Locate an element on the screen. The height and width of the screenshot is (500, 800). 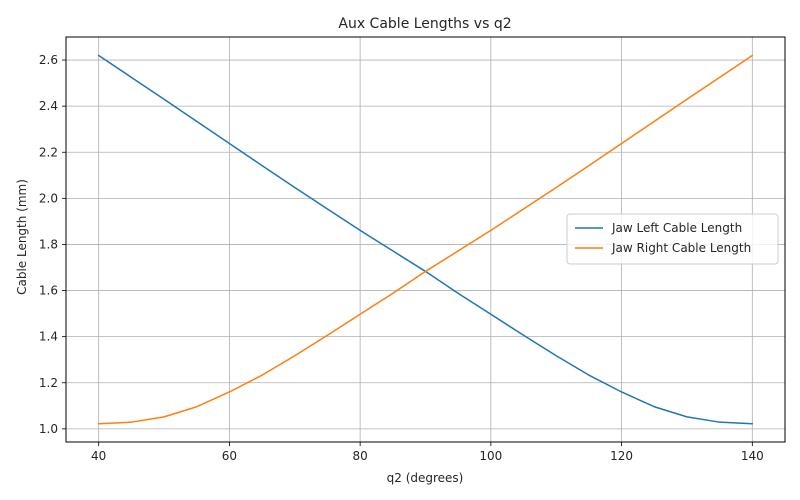
y-tick-label: 2.4 is located at coordinates (48, 106).